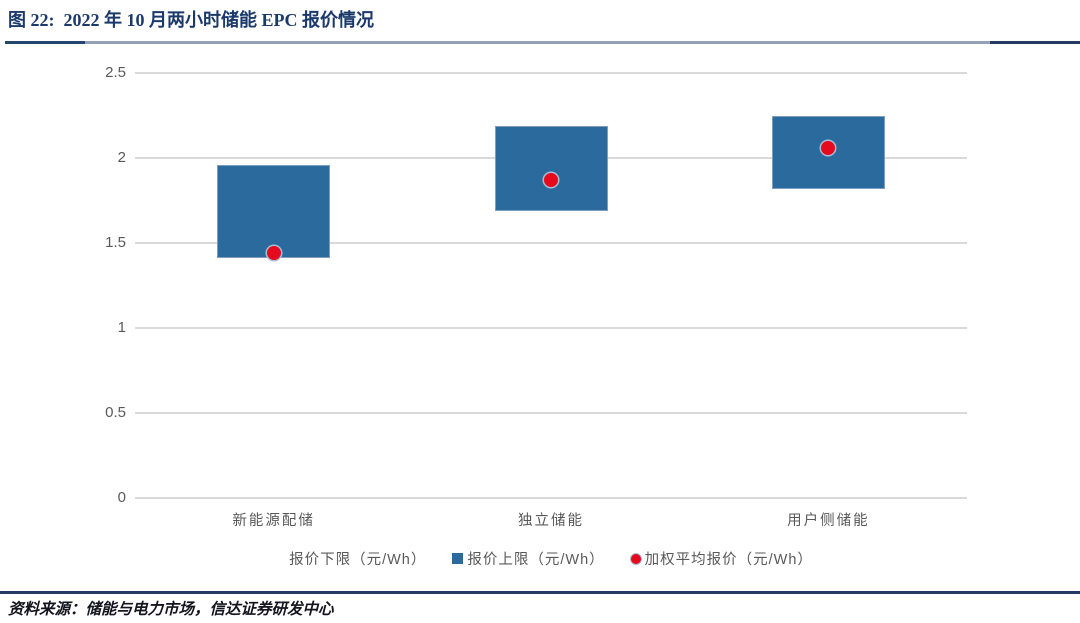 The height and width of the screenshot is (623, 1080). What do you see at coordinates (121, 497) in the screenshot?
I see `y-axis-label: 0` at bounding box center [121, 497].